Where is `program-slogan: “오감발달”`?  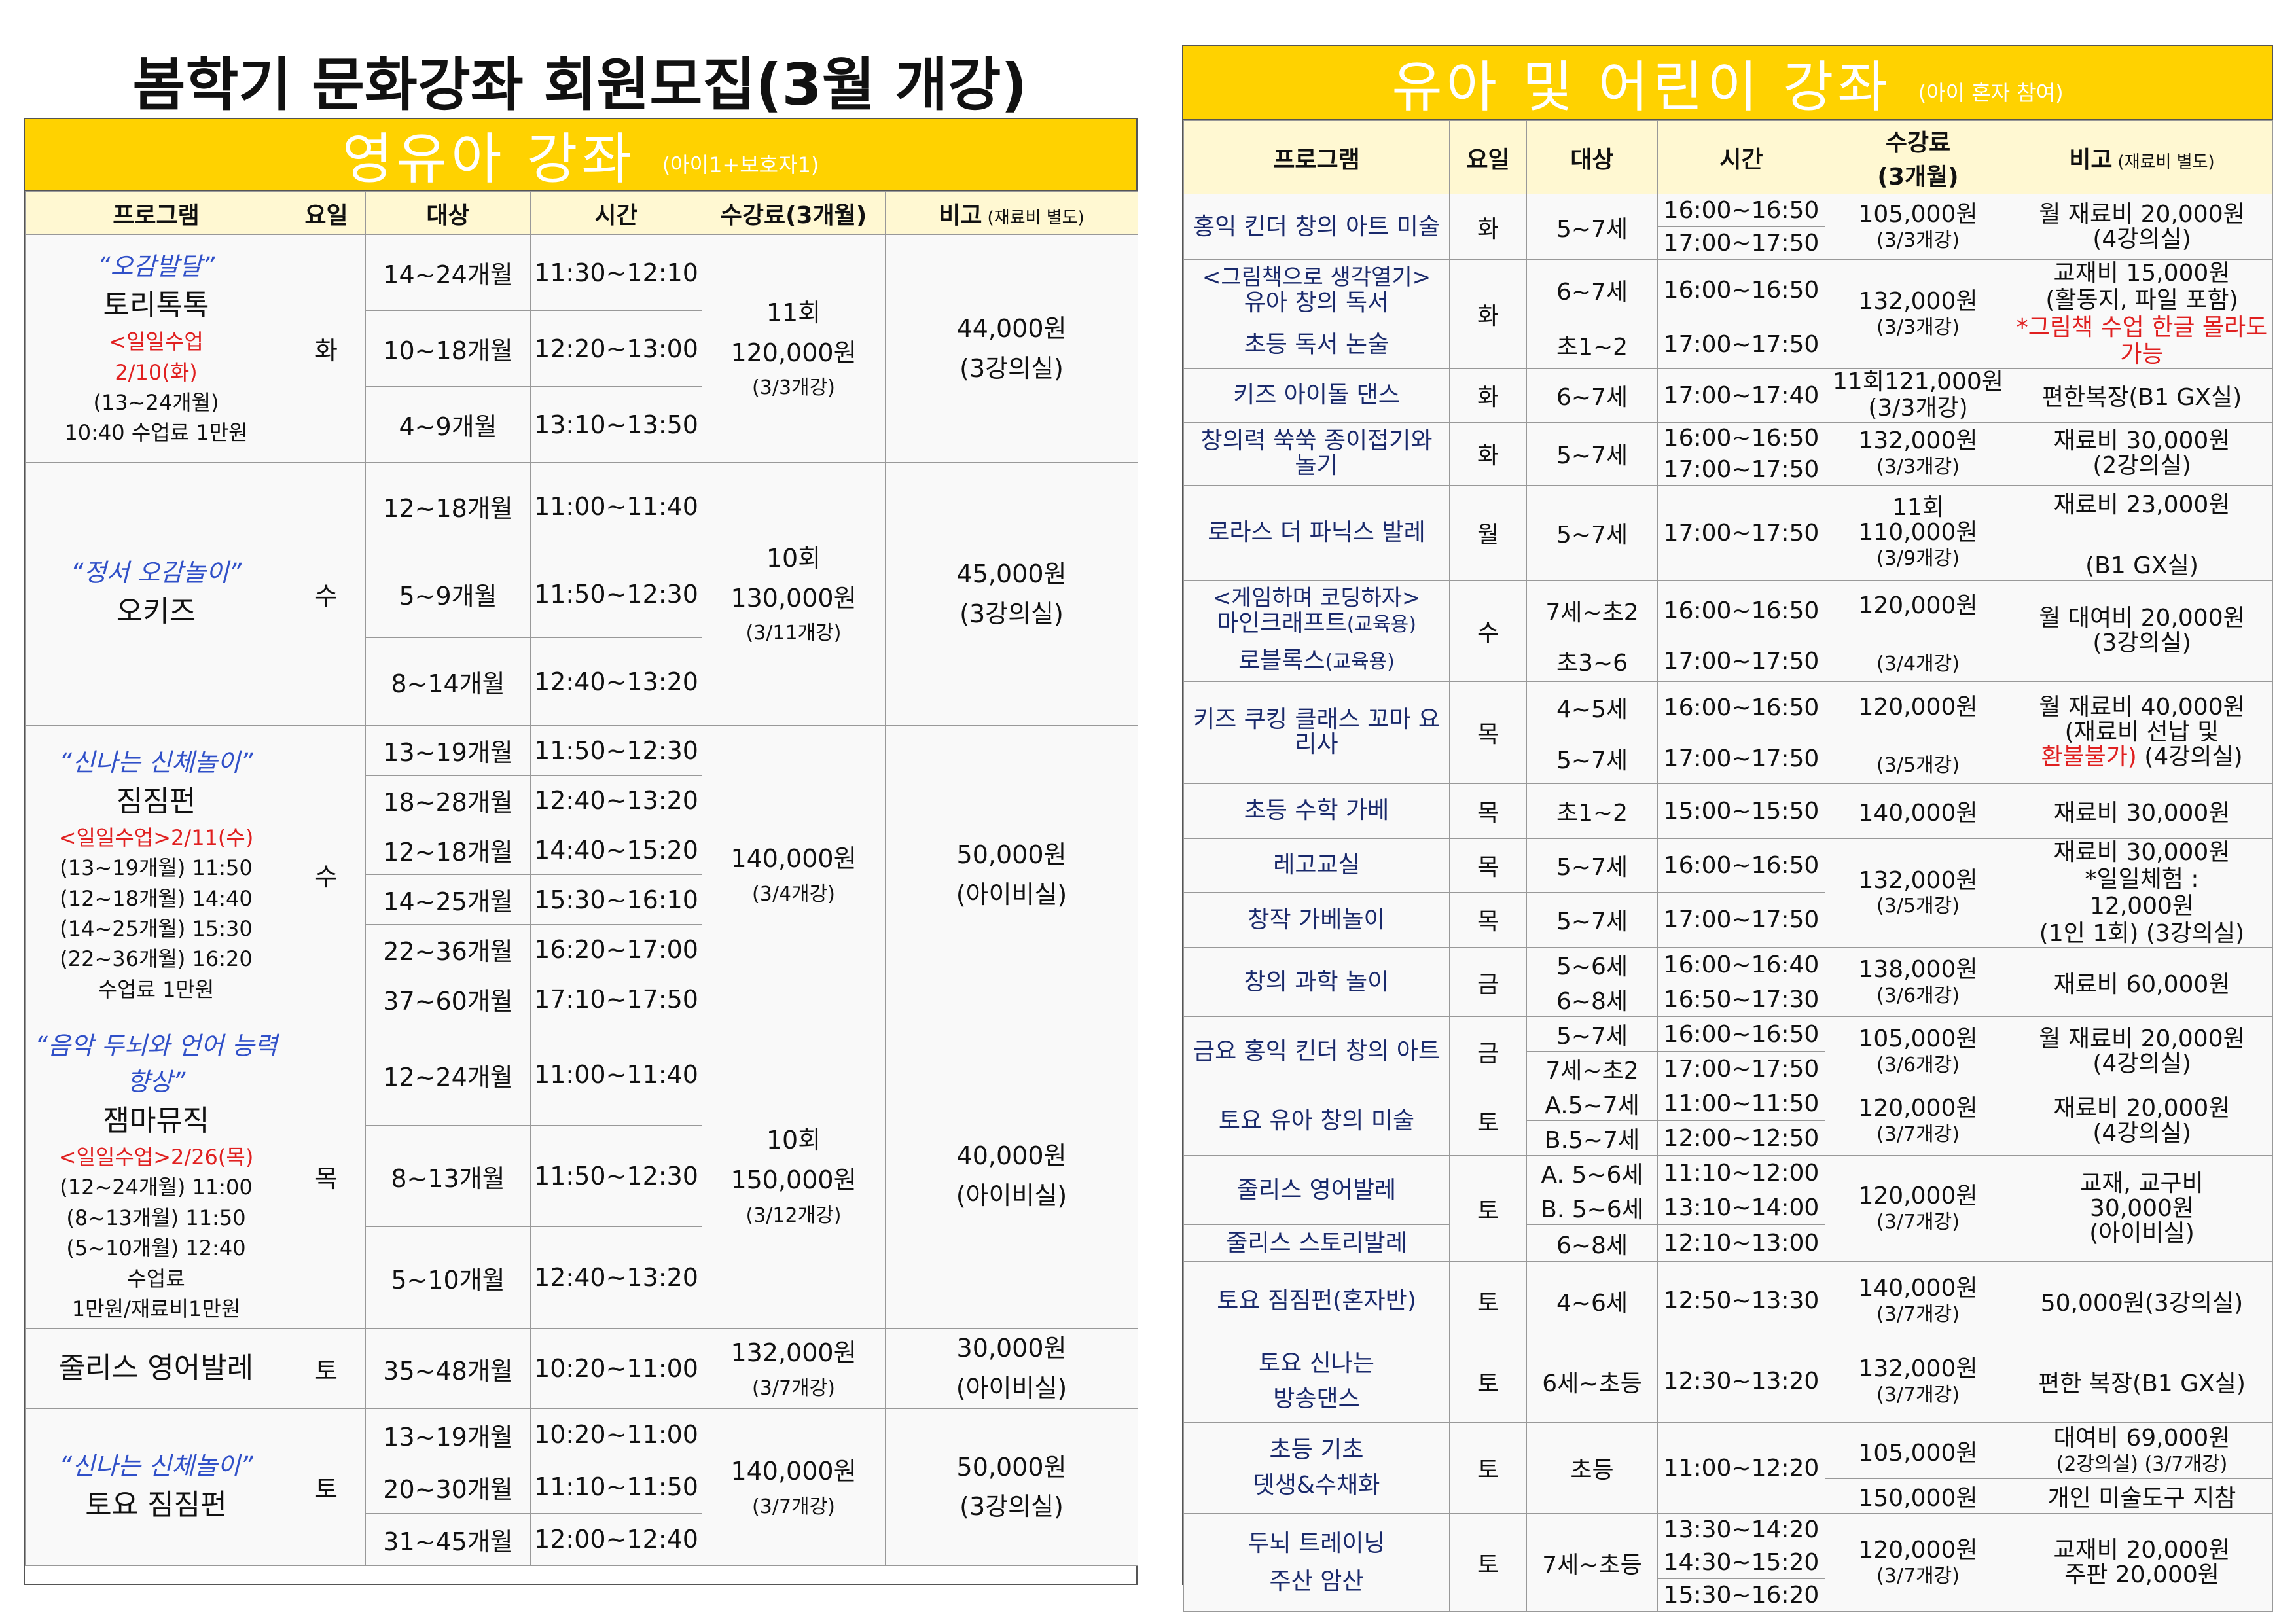 program-slogan: “오감발달” is located at coordinates (156, 266).